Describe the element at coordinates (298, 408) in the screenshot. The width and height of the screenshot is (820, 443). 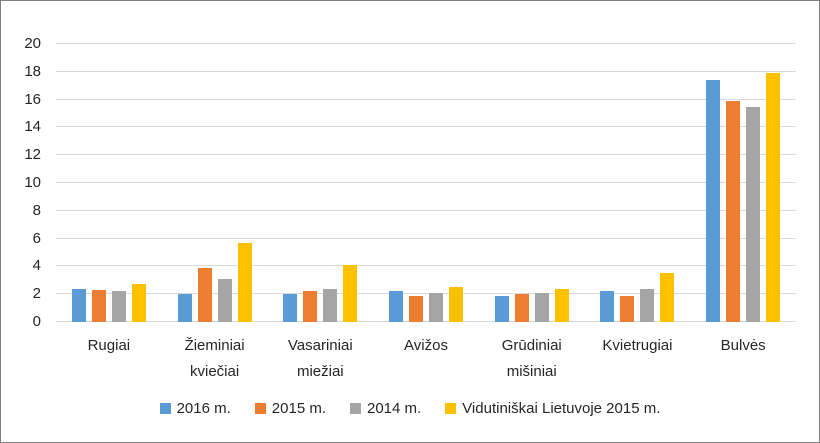
I see `legend-label: 2015 m.` at that location.